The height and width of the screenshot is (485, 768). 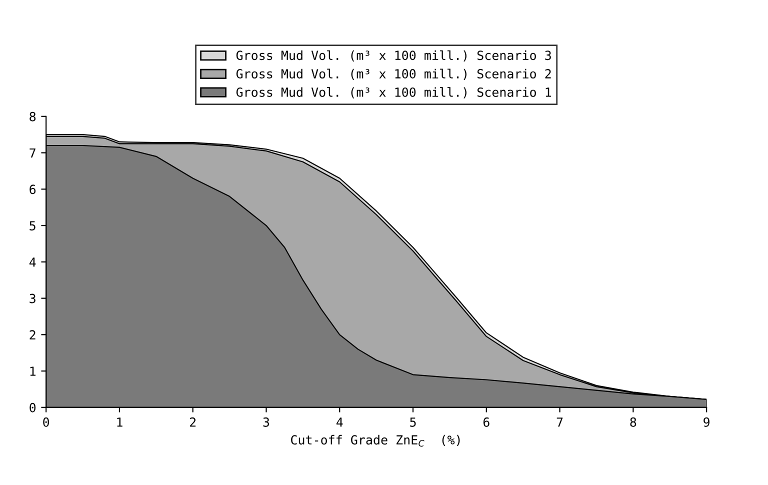 I want to click on legend-label: Gross Mud Vol. (m³ x 100 mill.) Scenario 3, so click(x=393, y=56).